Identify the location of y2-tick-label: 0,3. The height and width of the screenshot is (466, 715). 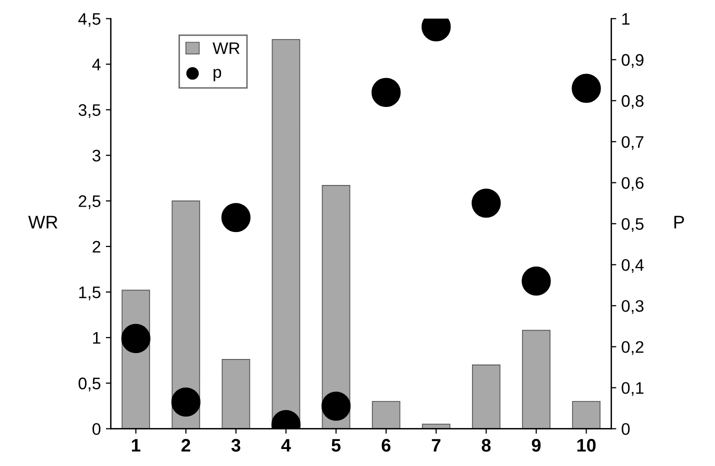
(633, 307).